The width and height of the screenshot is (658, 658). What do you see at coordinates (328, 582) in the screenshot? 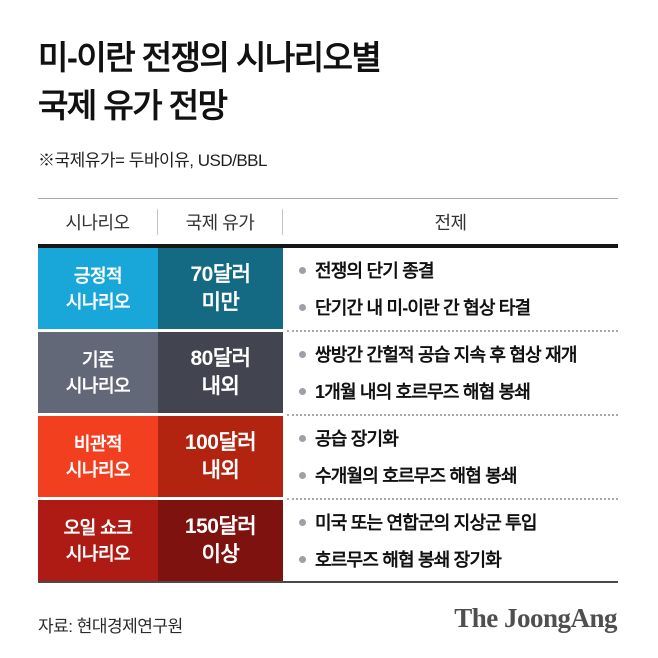
I see `table-bottom-divider` at bounding box center [328, 582].